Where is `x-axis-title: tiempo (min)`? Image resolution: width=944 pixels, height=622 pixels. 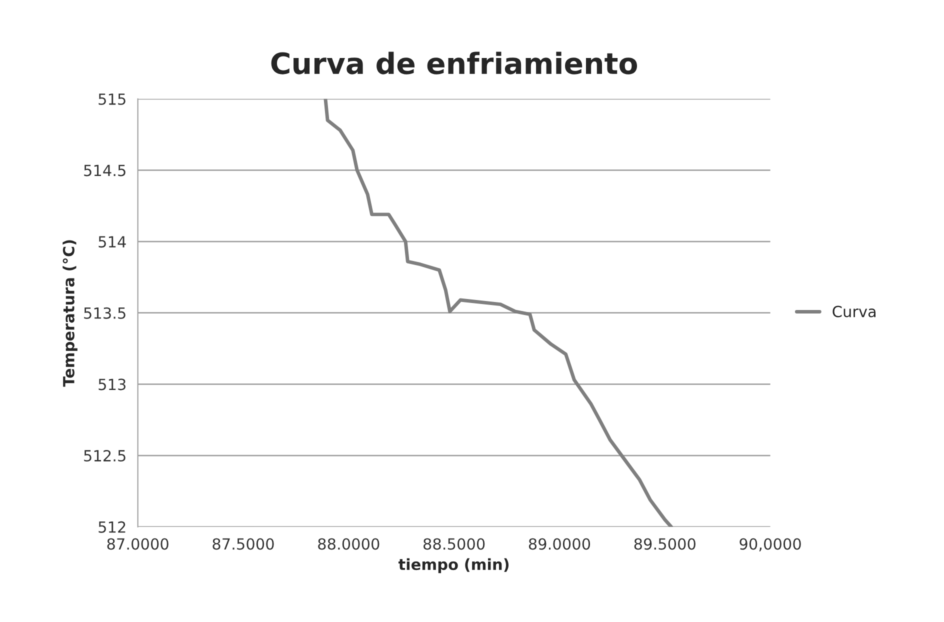
x-axis-title: tiempo (min) is located at coordinates (453, 566).